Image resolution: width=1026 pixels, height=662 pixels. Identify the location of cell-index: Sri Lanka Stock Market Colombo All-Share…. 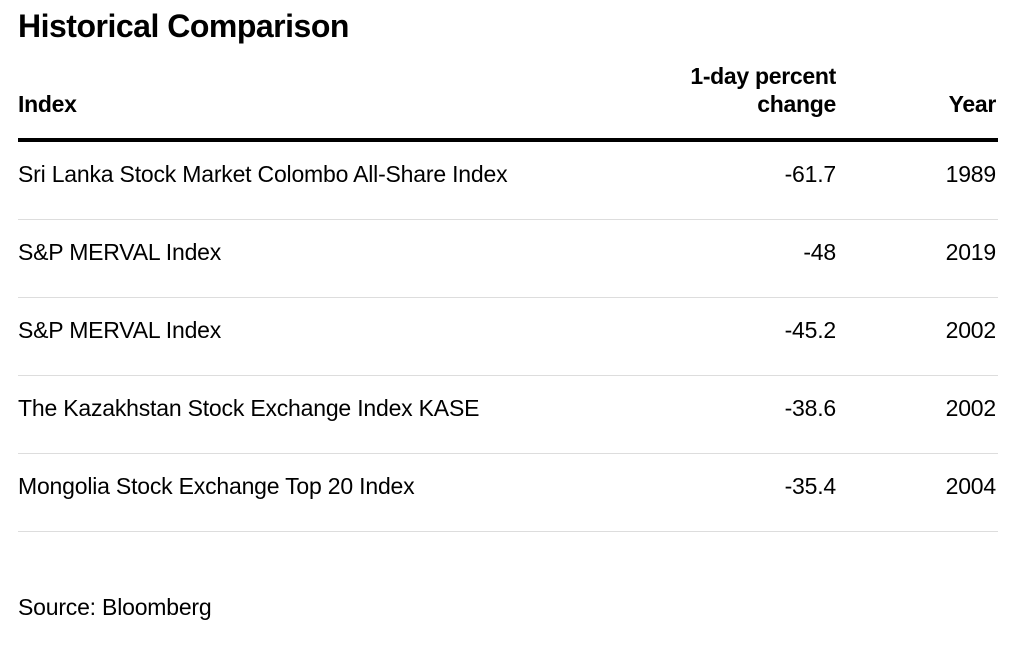
(263, 174).